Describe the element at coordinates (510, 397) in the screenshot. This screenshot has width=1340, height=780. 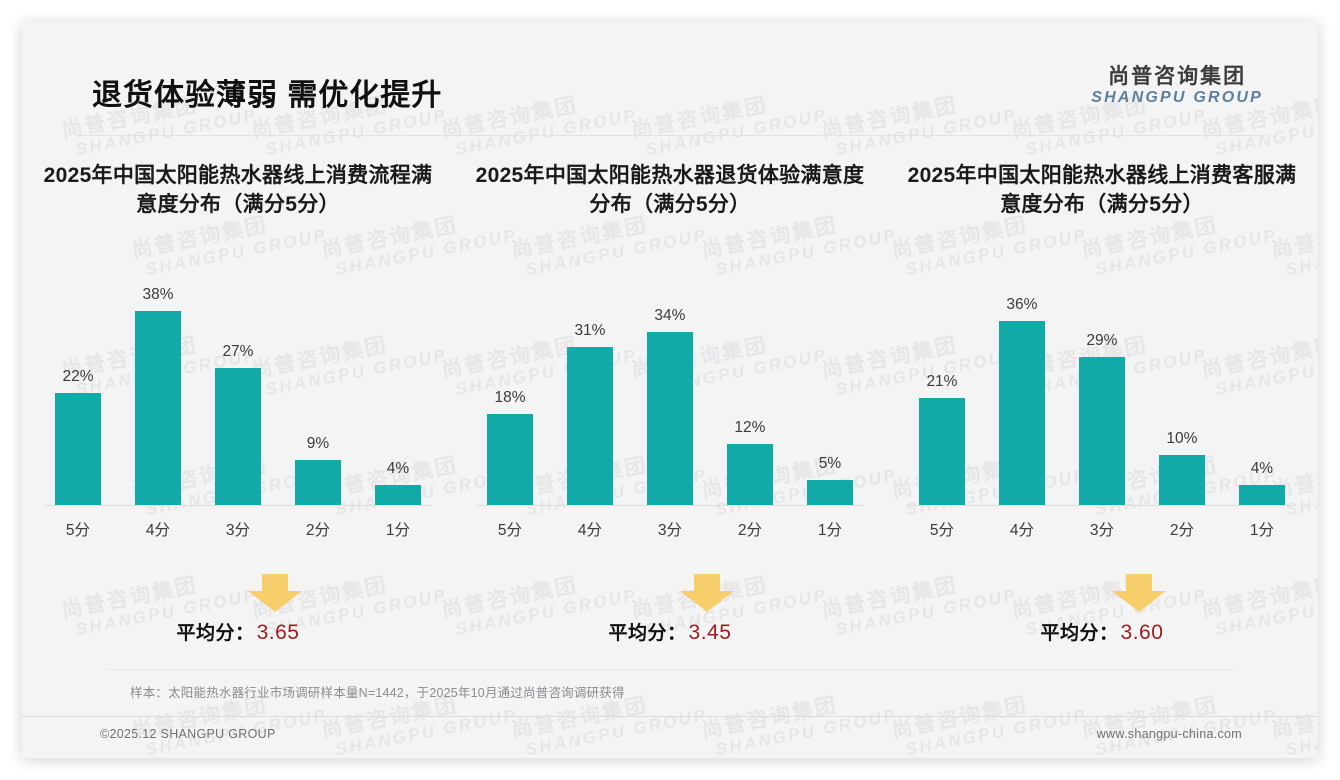
I see `bar-value-label: 18%` at that location.